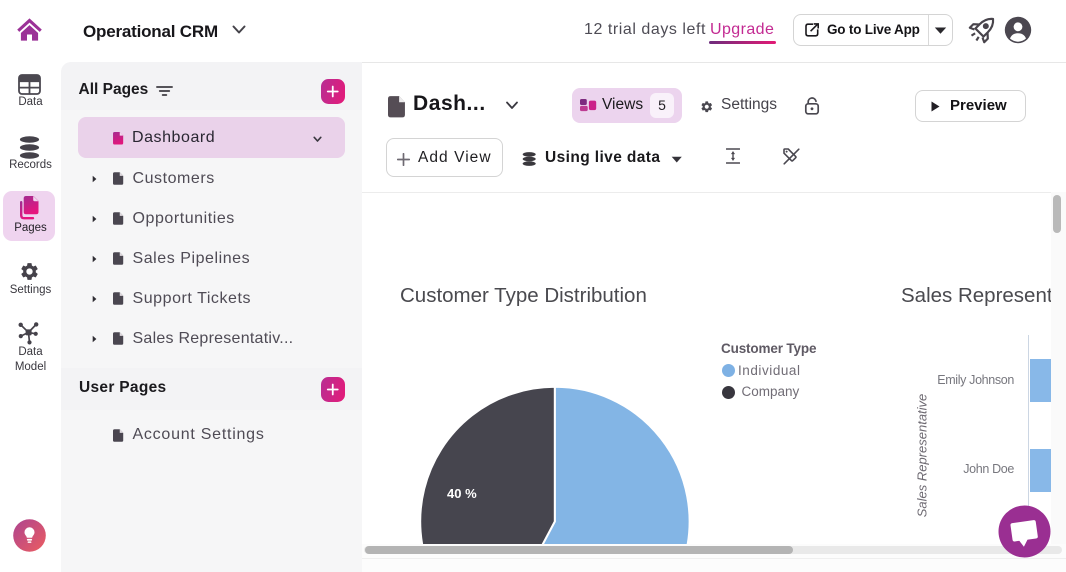 The height and width of the screenshot is (572, 1066). I want to click on svg-text: 40 %, so click(462, 493).